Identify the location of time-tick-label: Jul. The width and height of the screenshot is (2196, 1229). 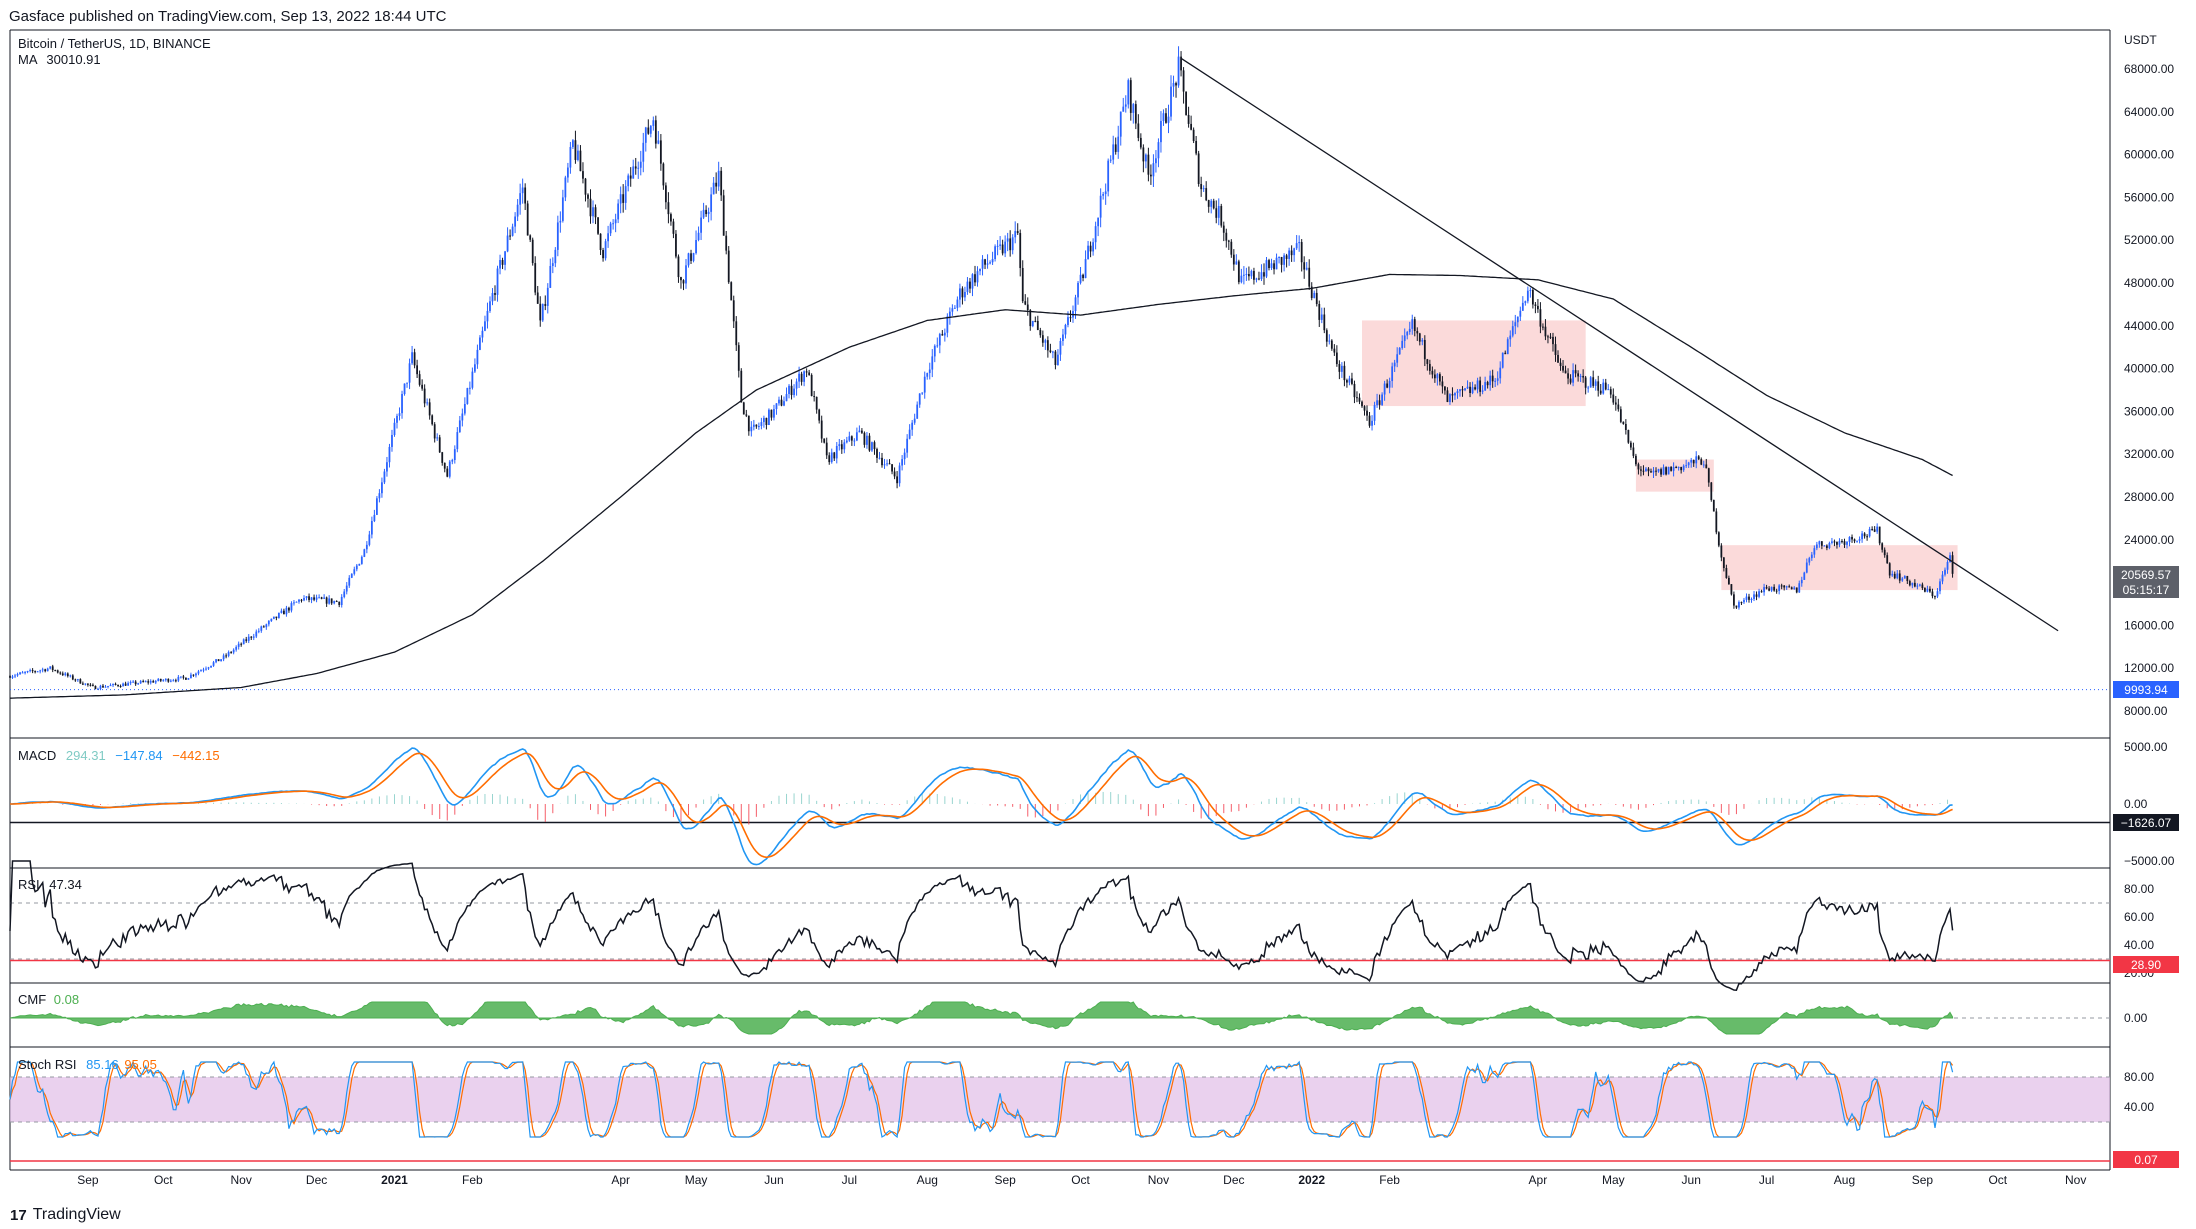
(849, 1180).